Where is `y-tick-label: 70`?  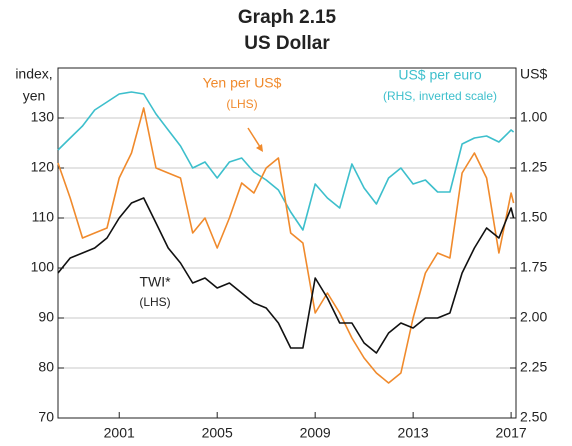 y-tick-label: 70 is located at coordinates (46, 417).